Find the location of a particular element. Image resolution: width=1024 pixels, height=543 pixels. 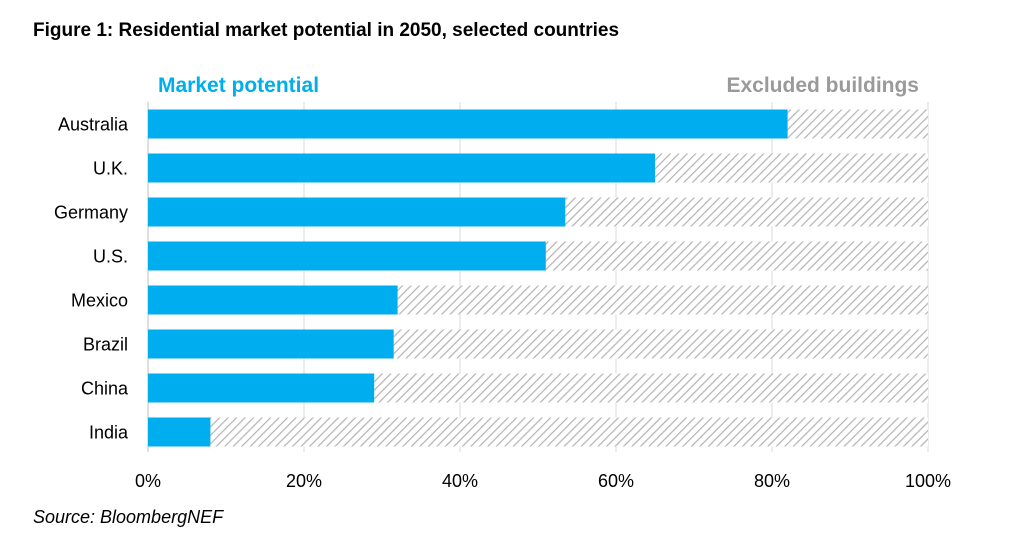

category-label: U.S. is located at coordinates (110, 257).